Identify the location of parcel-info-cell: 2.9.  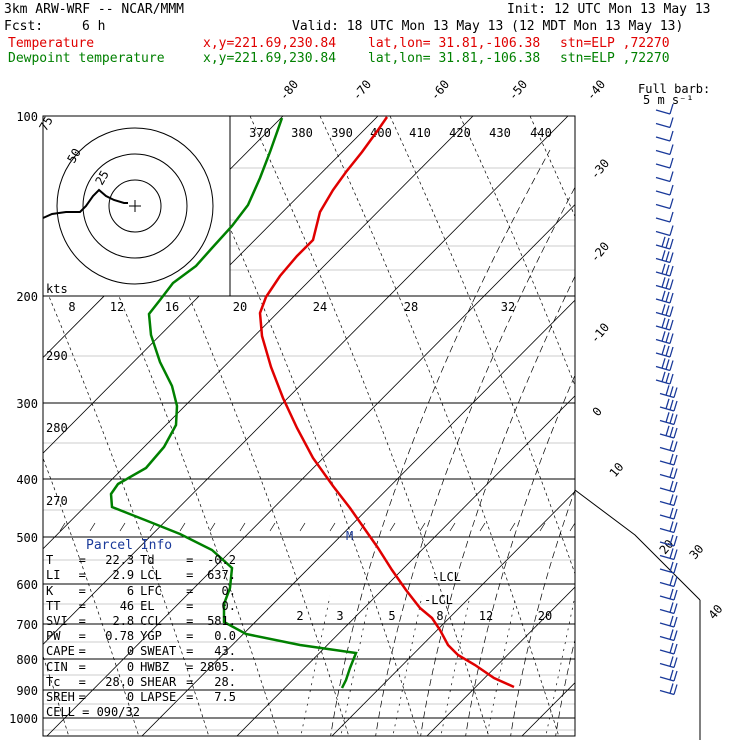
(123, 575).